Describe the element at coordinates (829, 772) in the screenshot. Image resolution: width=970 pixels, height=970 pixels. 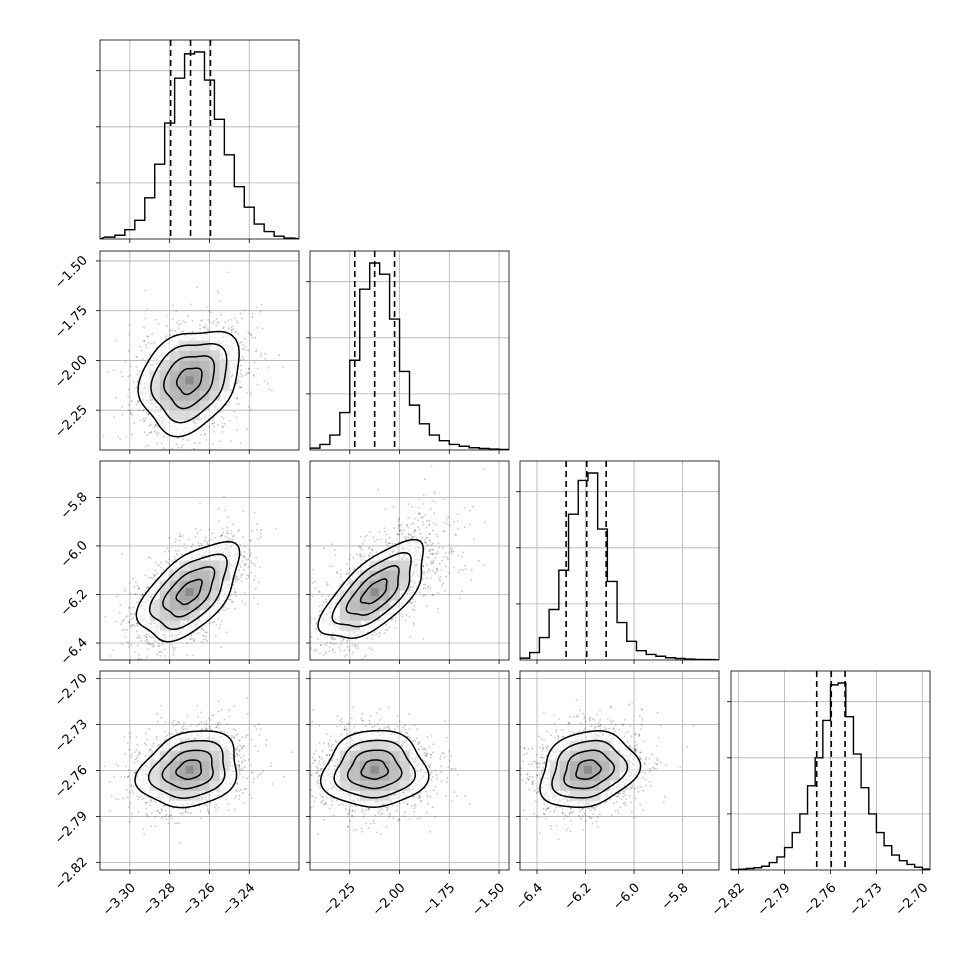
I see `panel-r3-c3` at that location.